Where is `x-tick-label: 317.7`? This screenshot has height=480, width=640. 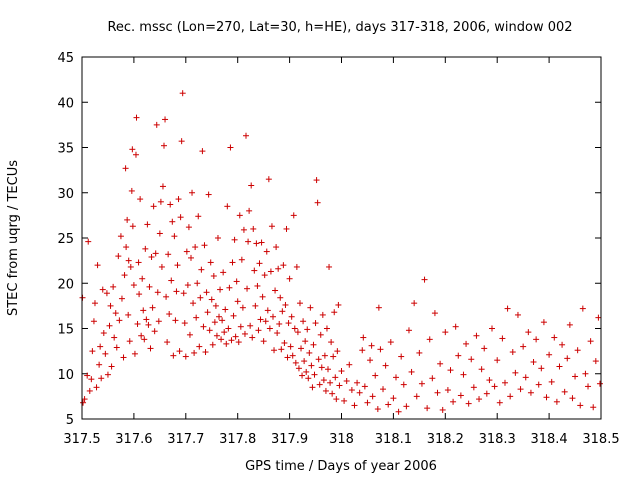
x-tick-label: 317.7 is located at coordinates (185, 439).